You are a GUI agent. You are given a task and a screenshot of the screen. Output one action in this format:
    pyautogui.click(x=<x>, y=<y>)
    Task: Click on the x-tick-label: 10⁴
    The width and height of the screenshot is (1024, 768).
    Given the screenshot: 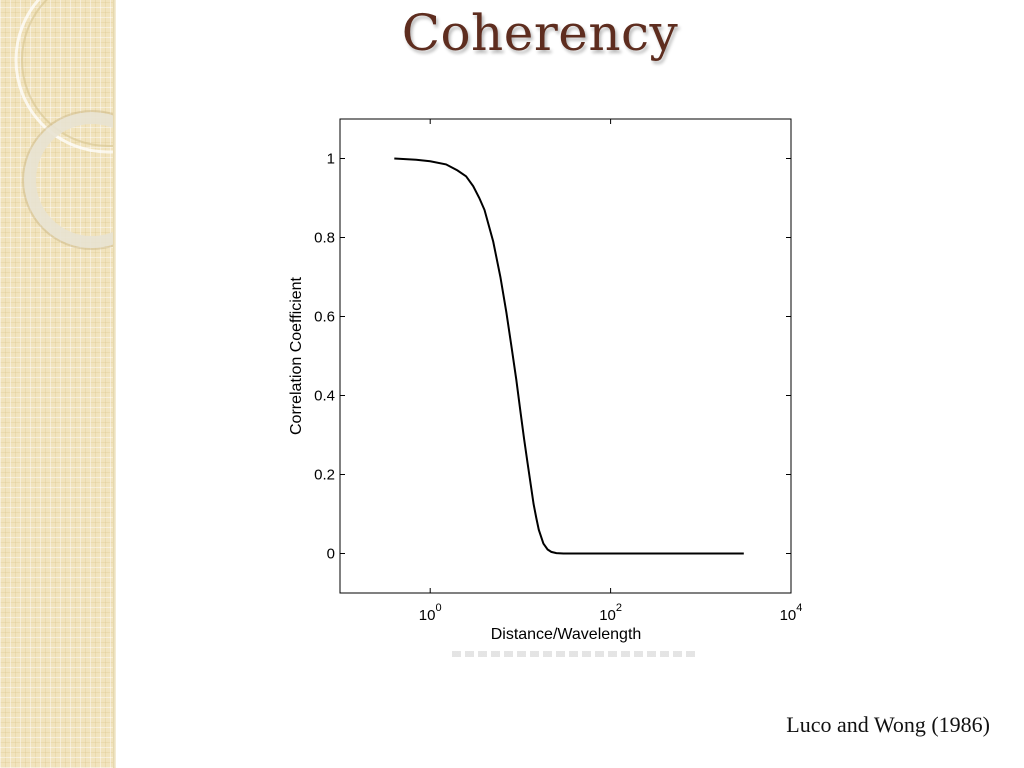 What is the action you would take?
    pyautogui.click(x=791, y=613)
    